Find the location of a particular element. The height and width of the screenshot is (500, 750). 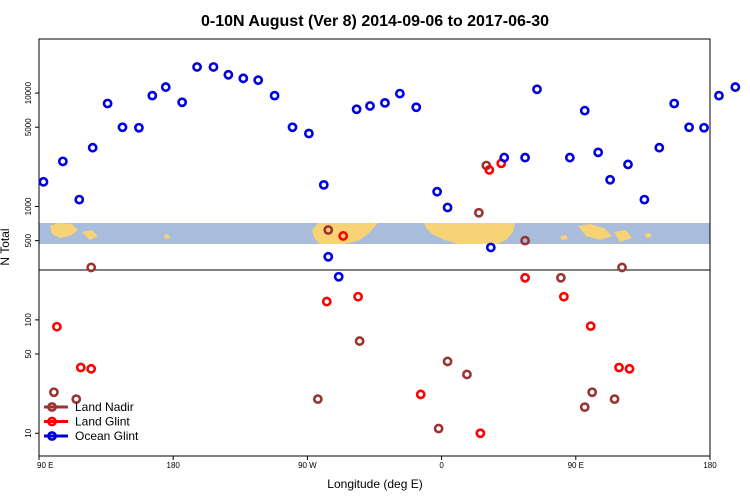

y-axis: 10 50 100 500 1000 5000 10000 is located at coordinates (31, 259).